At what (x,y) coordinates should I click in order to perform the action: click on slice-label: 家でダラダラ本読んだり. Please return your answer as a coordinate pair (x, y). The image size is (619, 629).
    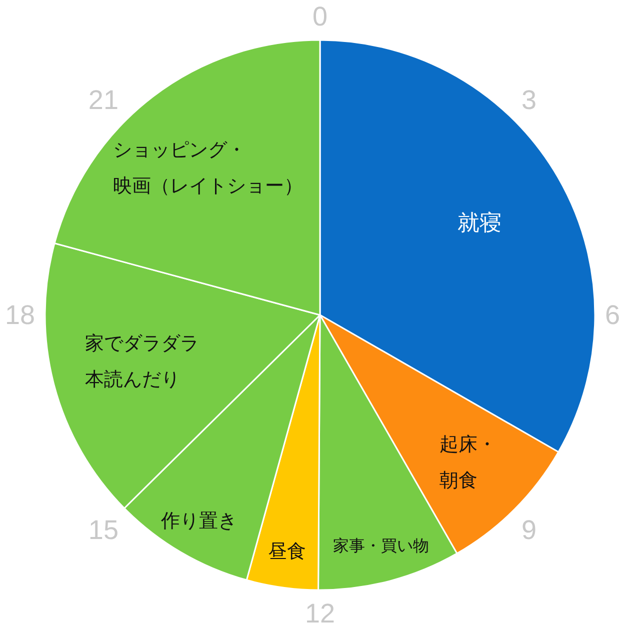
    Looking at the image, I should click on (141, 361).